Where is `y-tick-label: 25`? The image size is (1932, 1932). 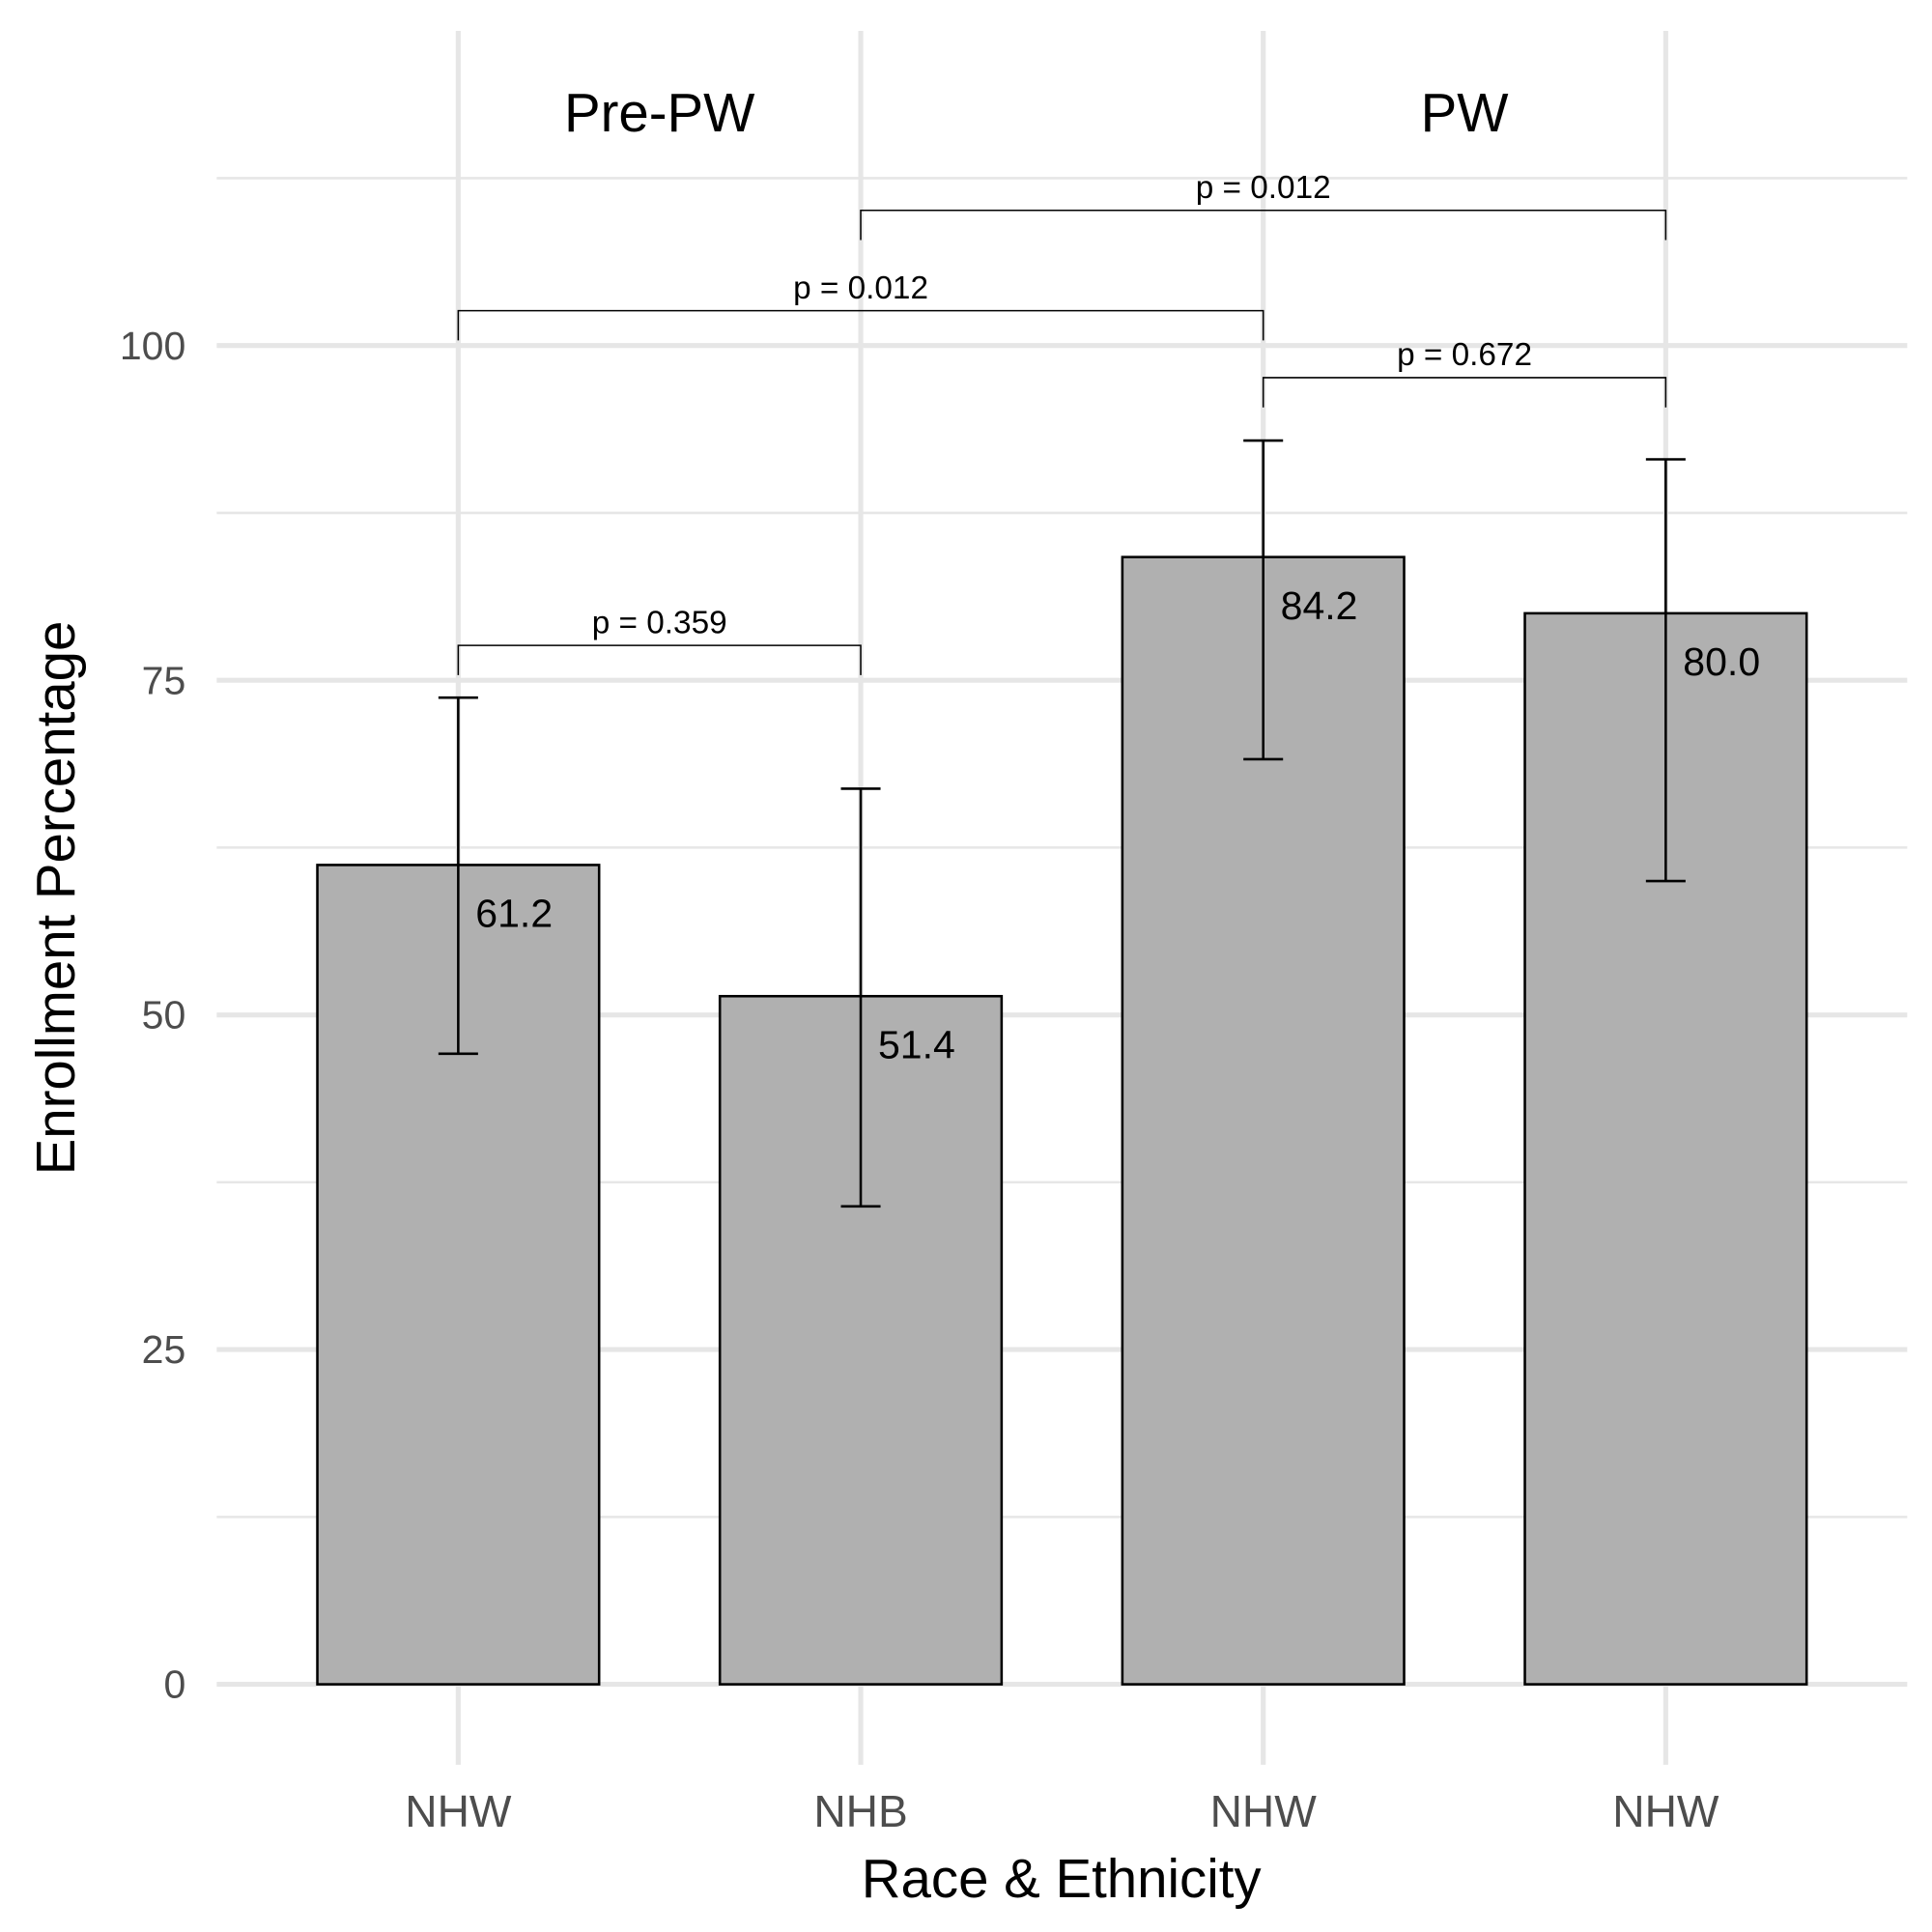 y-tick-label: 25 is located at coordinates (164, 1349).